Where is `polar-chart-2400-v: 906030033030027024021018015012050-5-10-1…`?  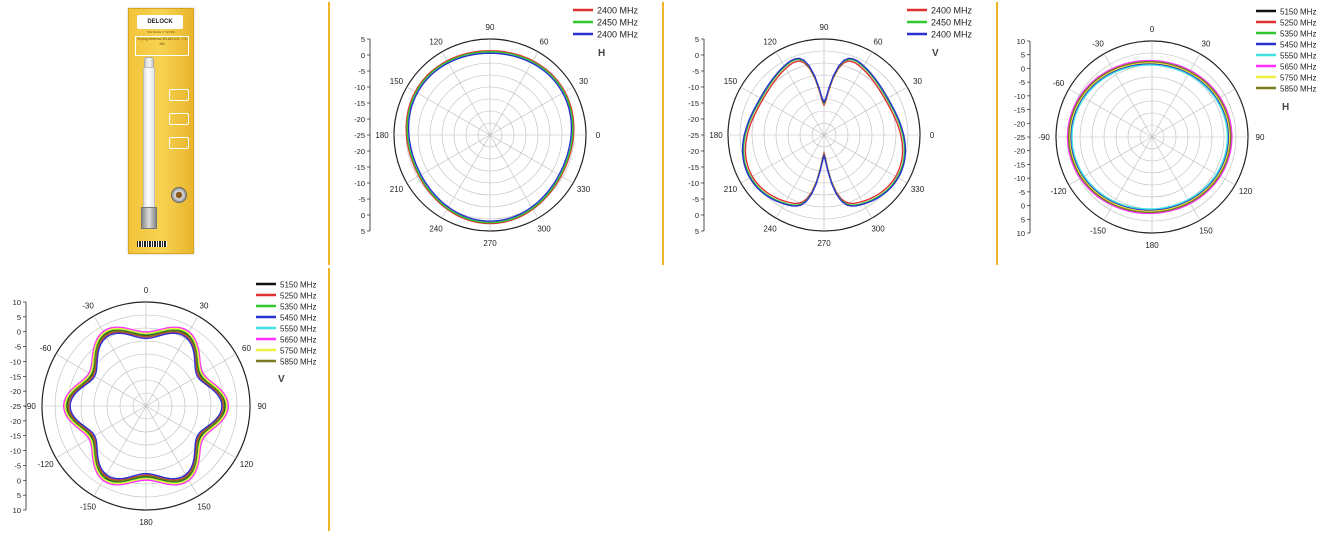
polar-chart-2400-v: 906030033030027024021018015012050-5-10-1… is located at coordinates (830, 127).